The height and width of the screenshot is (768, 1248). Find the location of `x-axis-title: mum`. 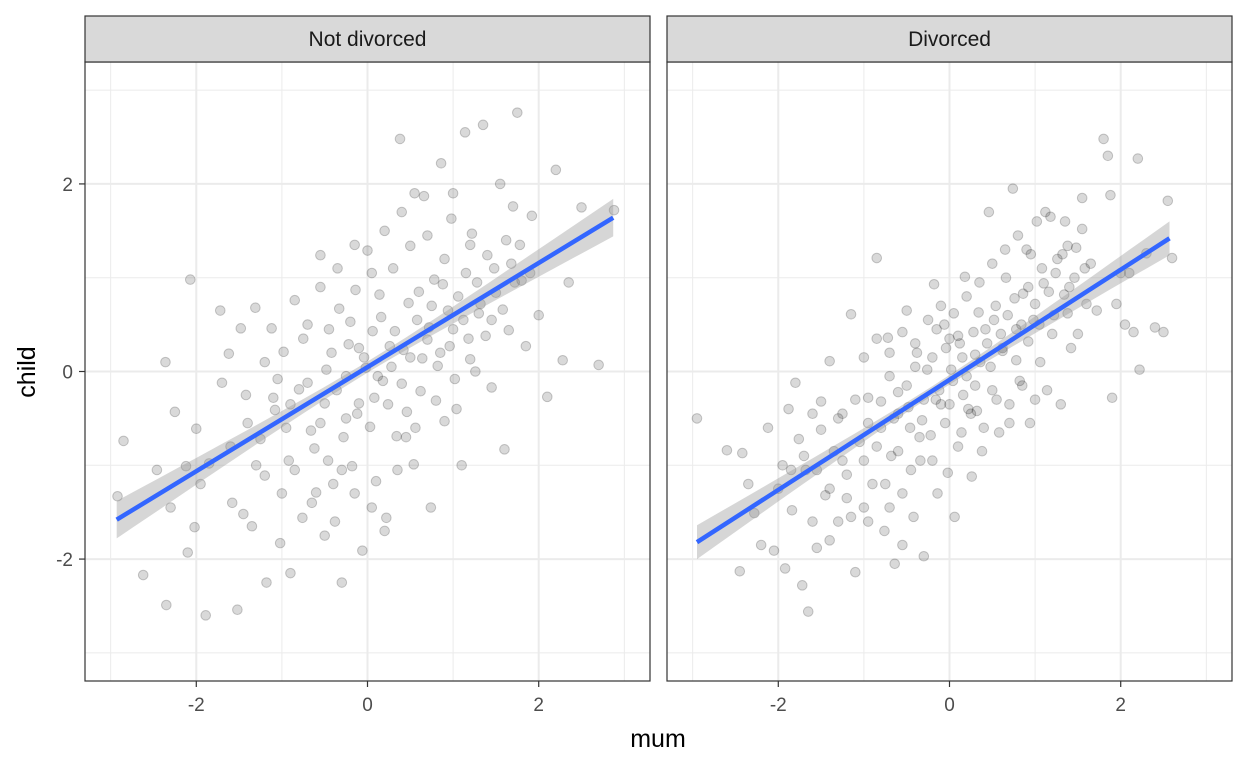

x-axis-title: mum is located at coordinates (658, 739).